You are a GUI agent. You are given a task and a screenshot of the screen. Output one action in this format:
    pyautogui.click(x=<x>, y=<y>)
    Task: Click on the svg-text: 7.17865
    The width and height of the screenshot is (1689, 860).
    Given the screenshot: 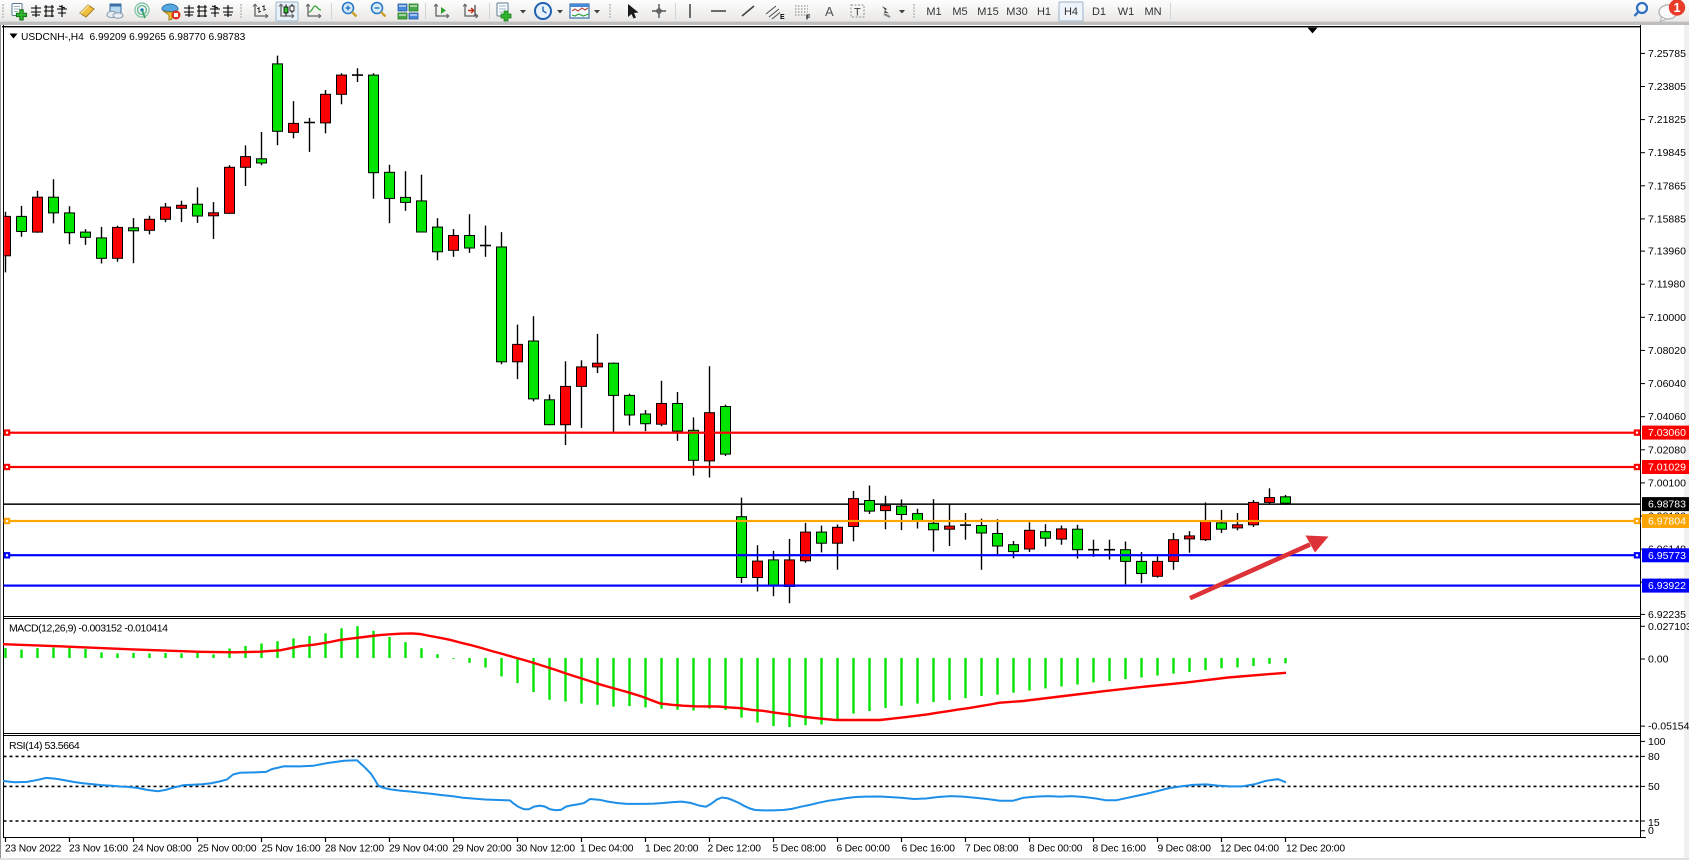 What is the action you would take?
    pyautogui.click(x=1667, y=186)
    